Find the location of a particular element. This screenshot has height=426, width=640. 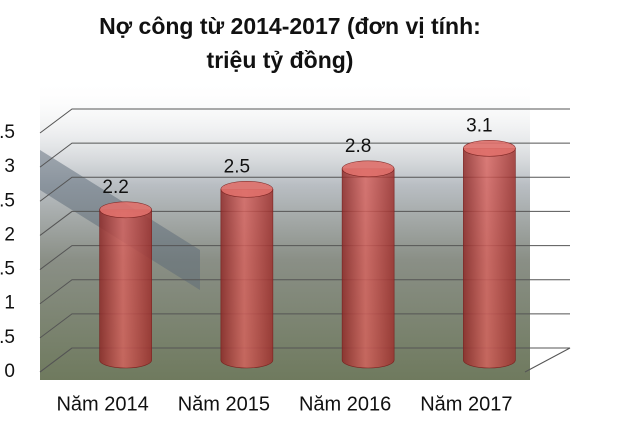

value-label: 2.8 is located at coordinates (358, 146).